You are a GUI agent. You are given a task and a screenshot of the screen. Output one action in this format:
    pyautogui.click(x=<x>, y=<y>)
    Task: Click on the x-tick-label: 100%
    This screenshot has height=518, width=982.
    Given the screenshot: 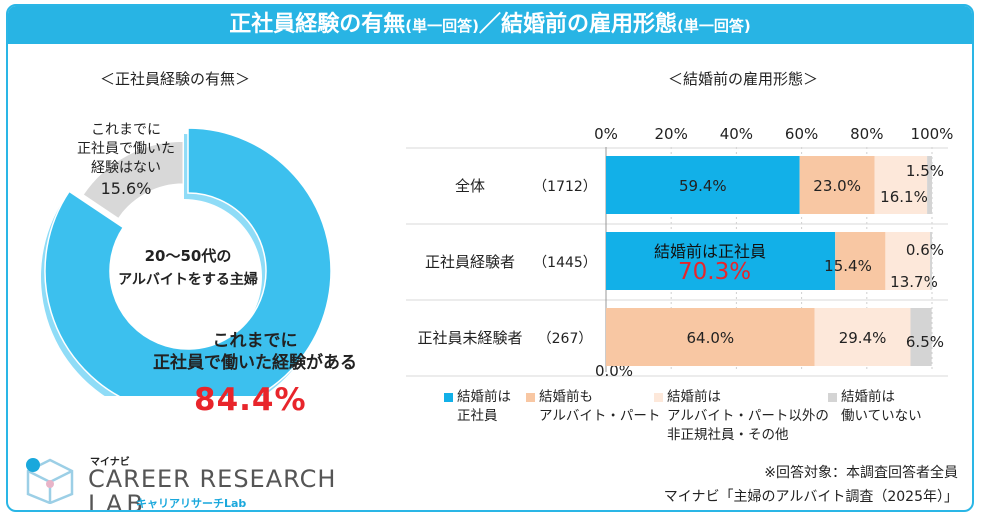 What is the action you would take?
    pyautogui.click(x=932, y=134)
    